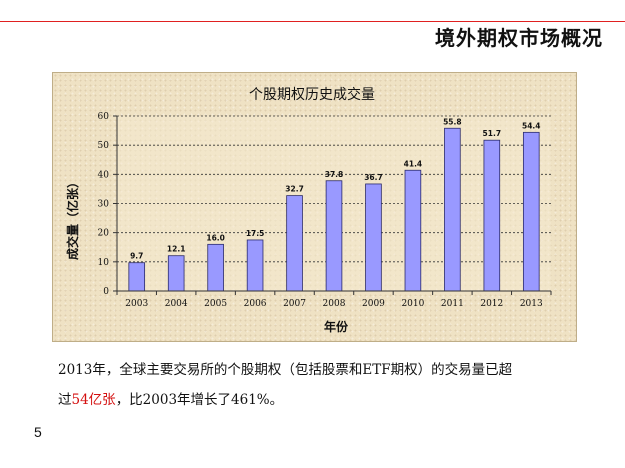  What do you see at coordinates (104, 146) in the screenshot?
I see `y-tick-label: 50` at bounding box center [104, 146].